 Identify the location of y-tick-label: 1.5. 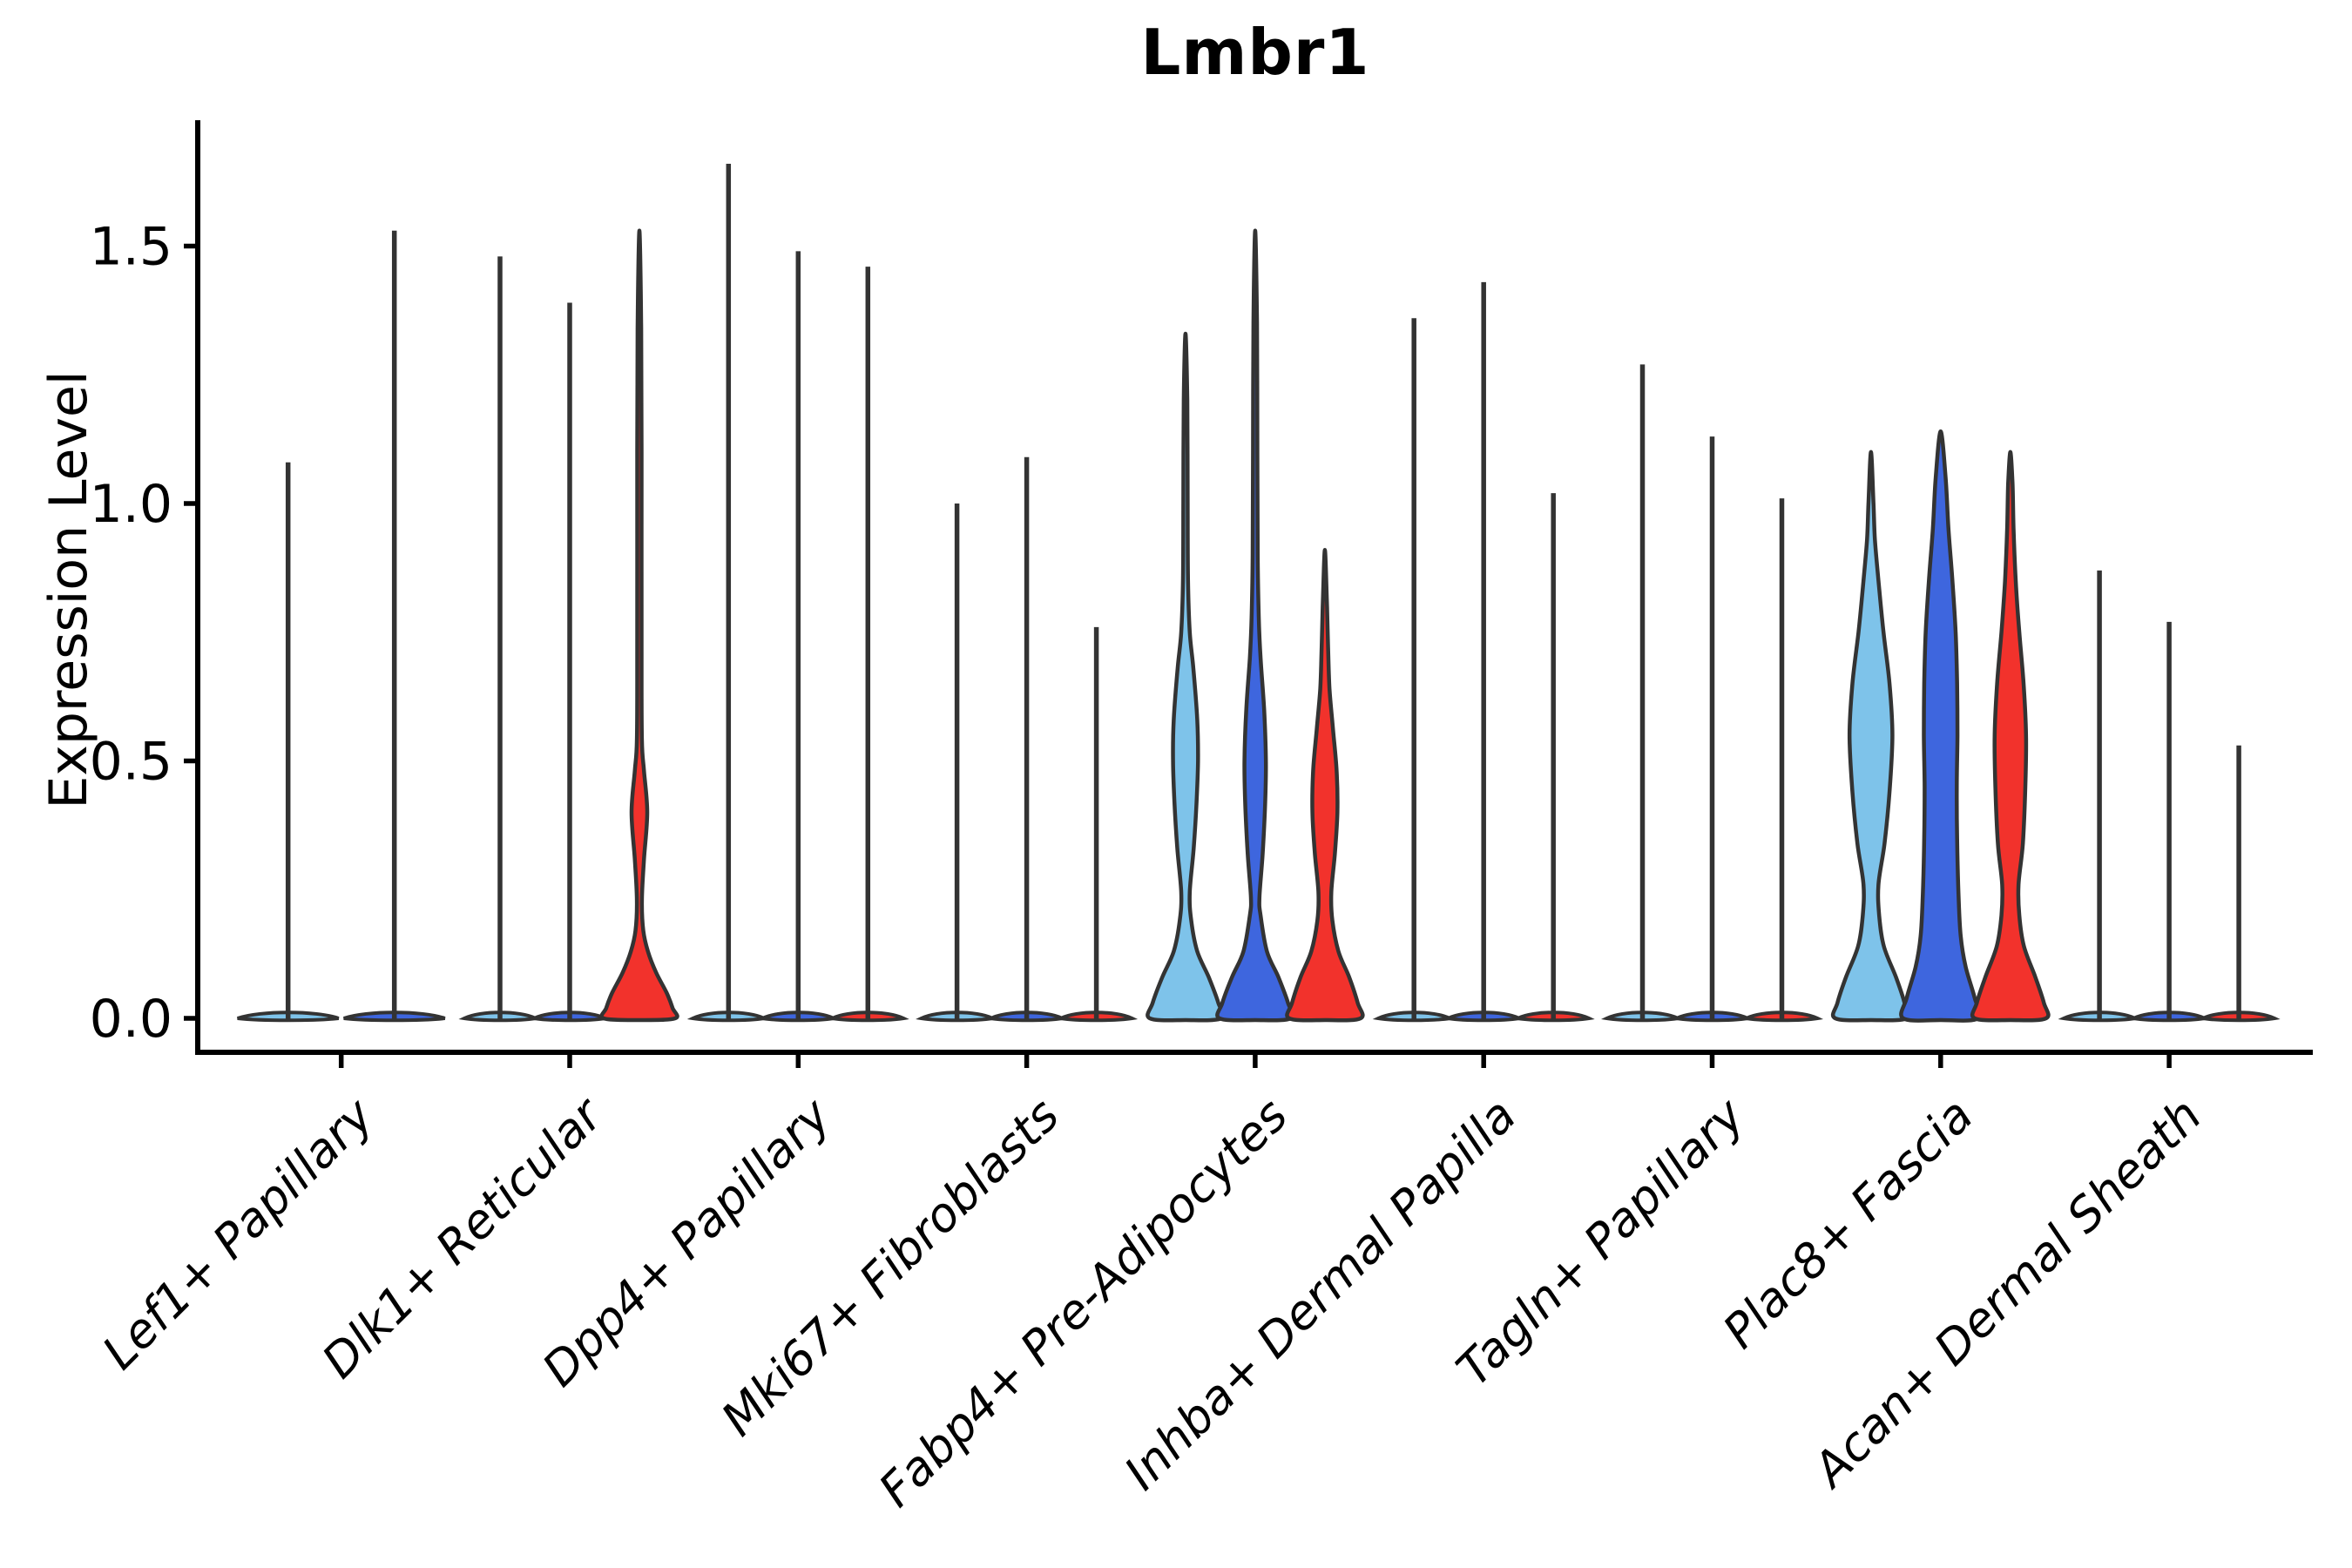
(131, 247).